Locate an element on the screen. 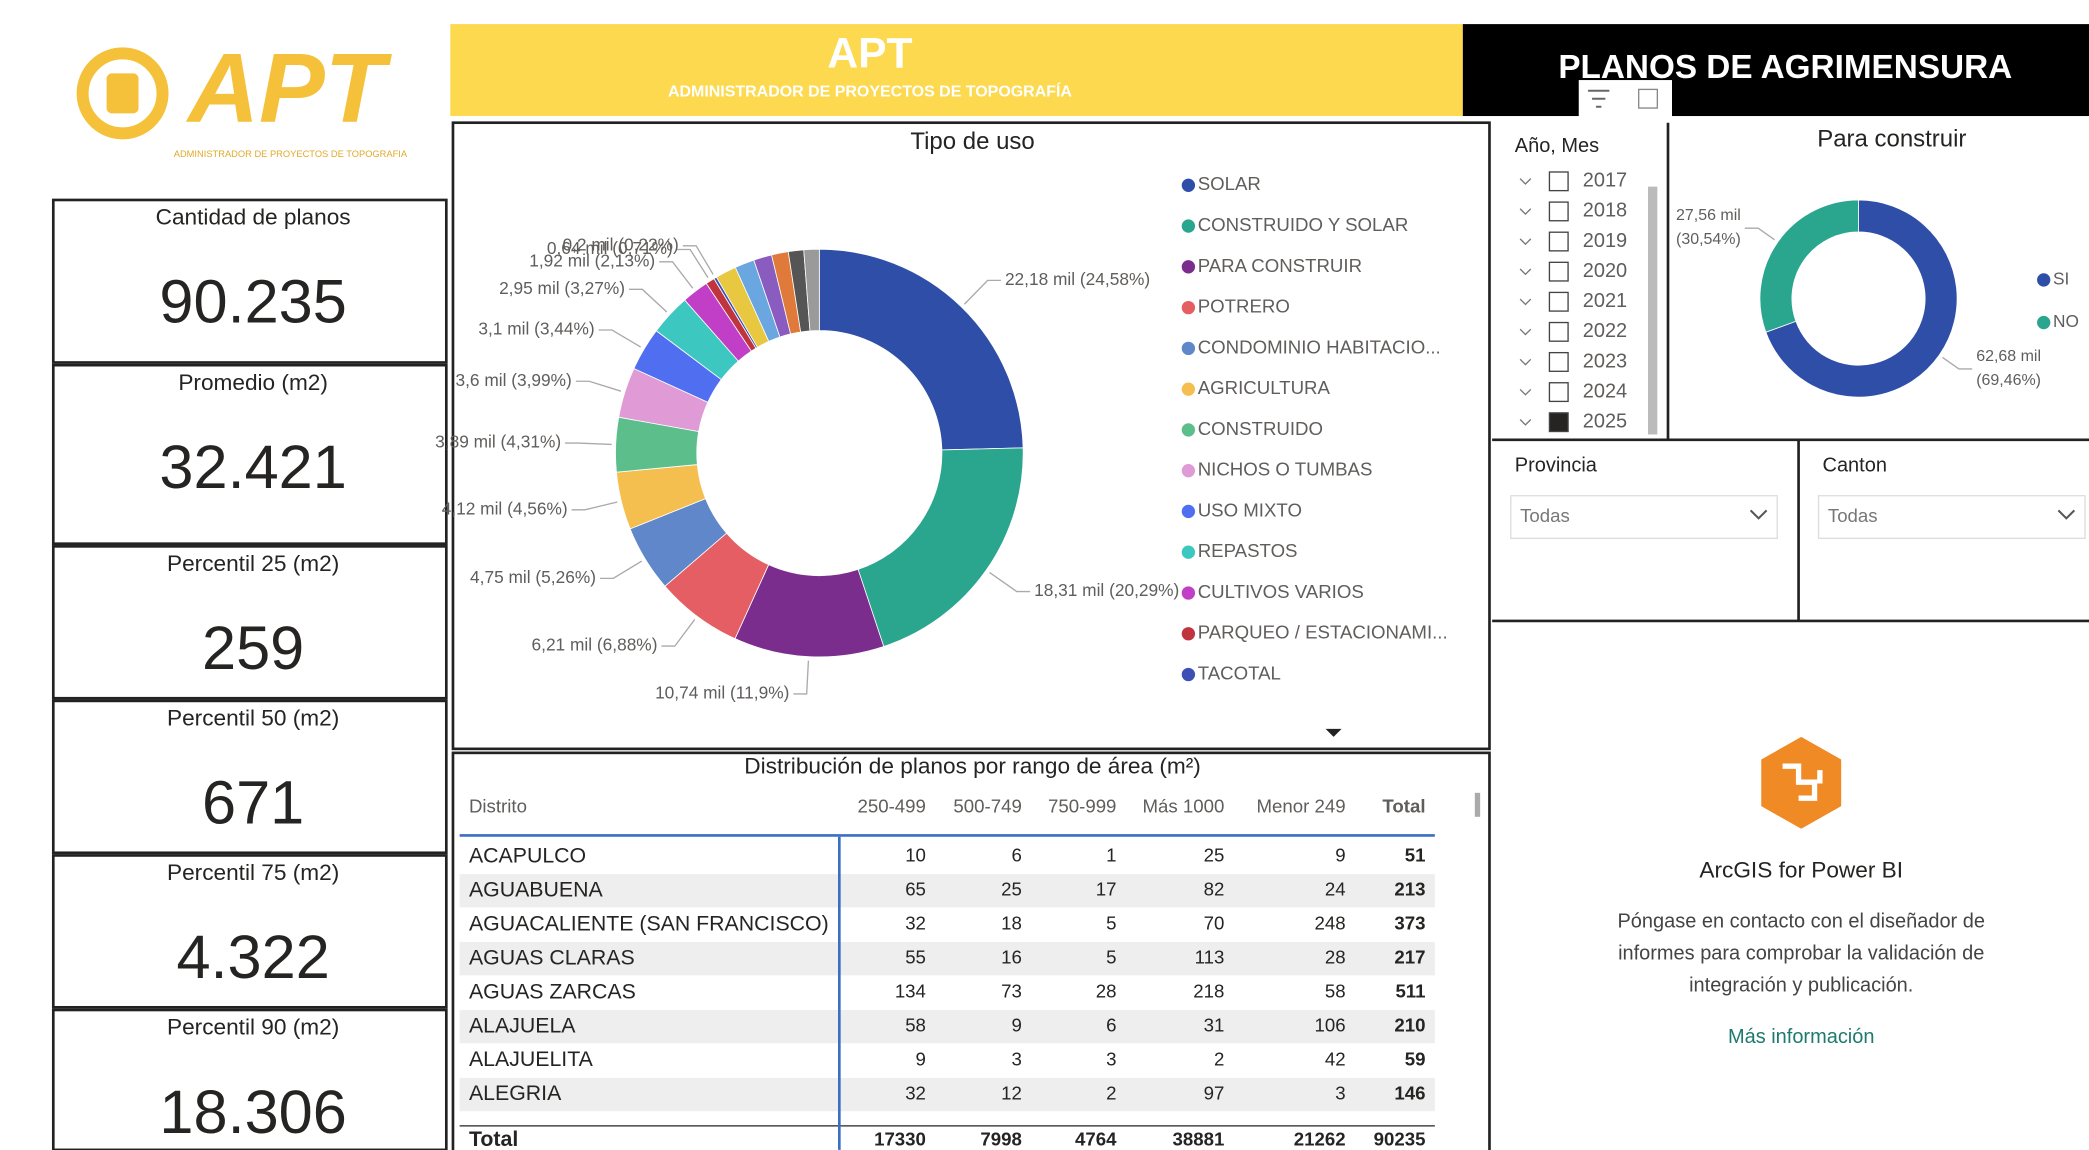 The image size is (2089, 1150). logo-title: APT is located at coordinates (289, 88).